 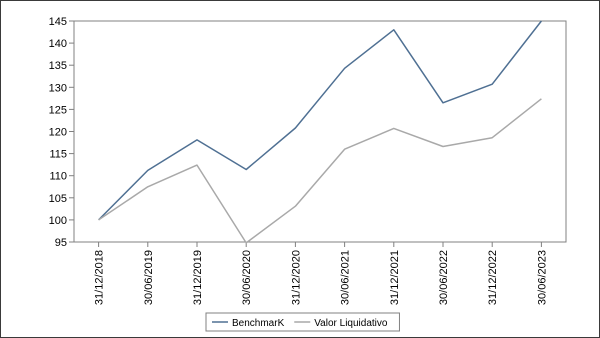 I want to click on y-tick-label: 120, so click(x=58, y=133).